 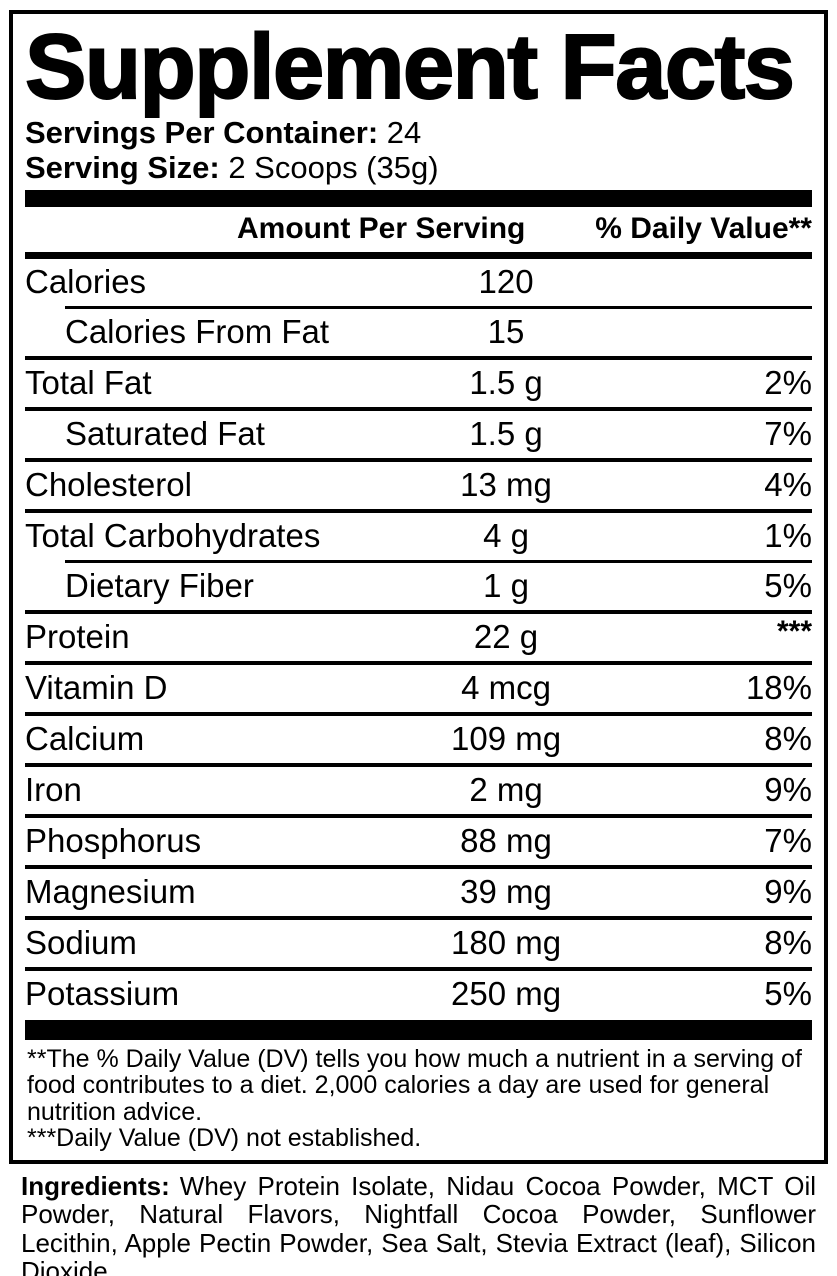 What do you see at coordinates (506, 892) in the screenshot?
I see `nutrient-amount: 39 mg` at bounding box center [506, 892].